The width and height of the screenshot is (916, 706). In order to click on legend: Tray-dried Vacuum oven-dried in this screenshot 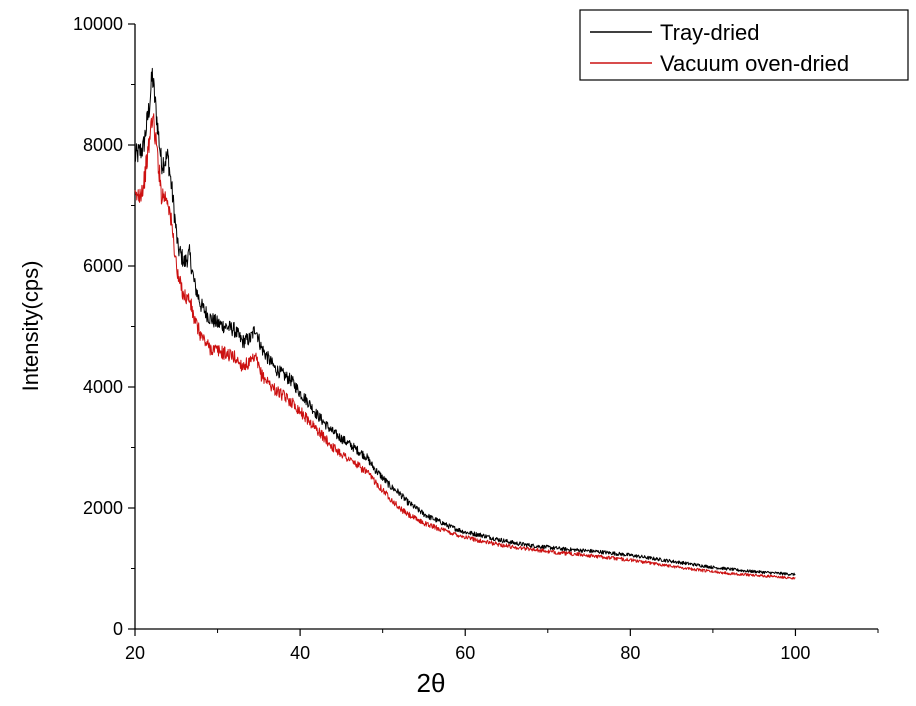, I will do `click(744, 45)`.